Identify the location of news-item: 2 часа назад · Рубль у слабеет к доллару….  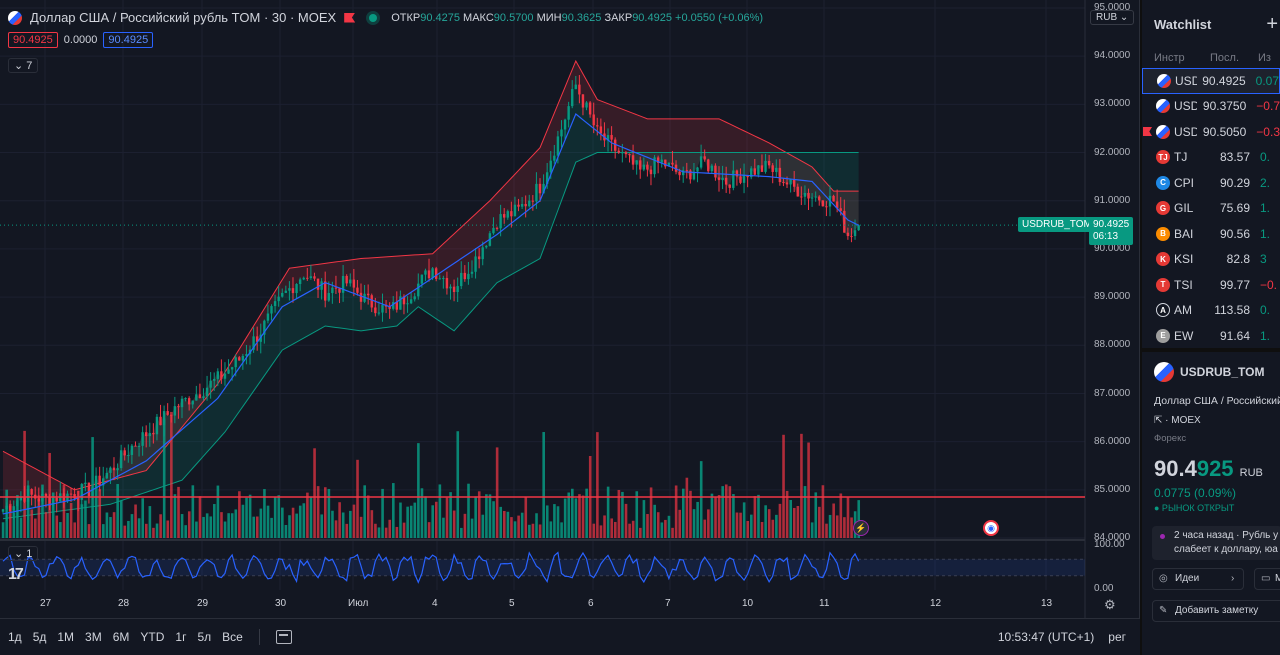
(1216, 543).